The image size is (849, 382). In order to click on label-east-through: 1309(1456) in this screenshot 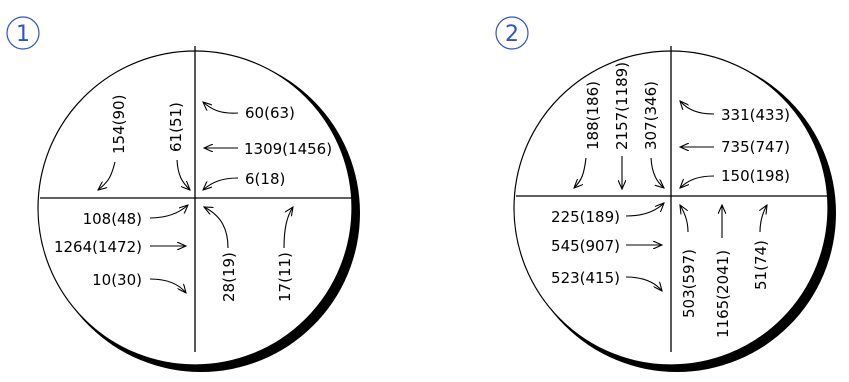, I will do `click(288, 149)`.